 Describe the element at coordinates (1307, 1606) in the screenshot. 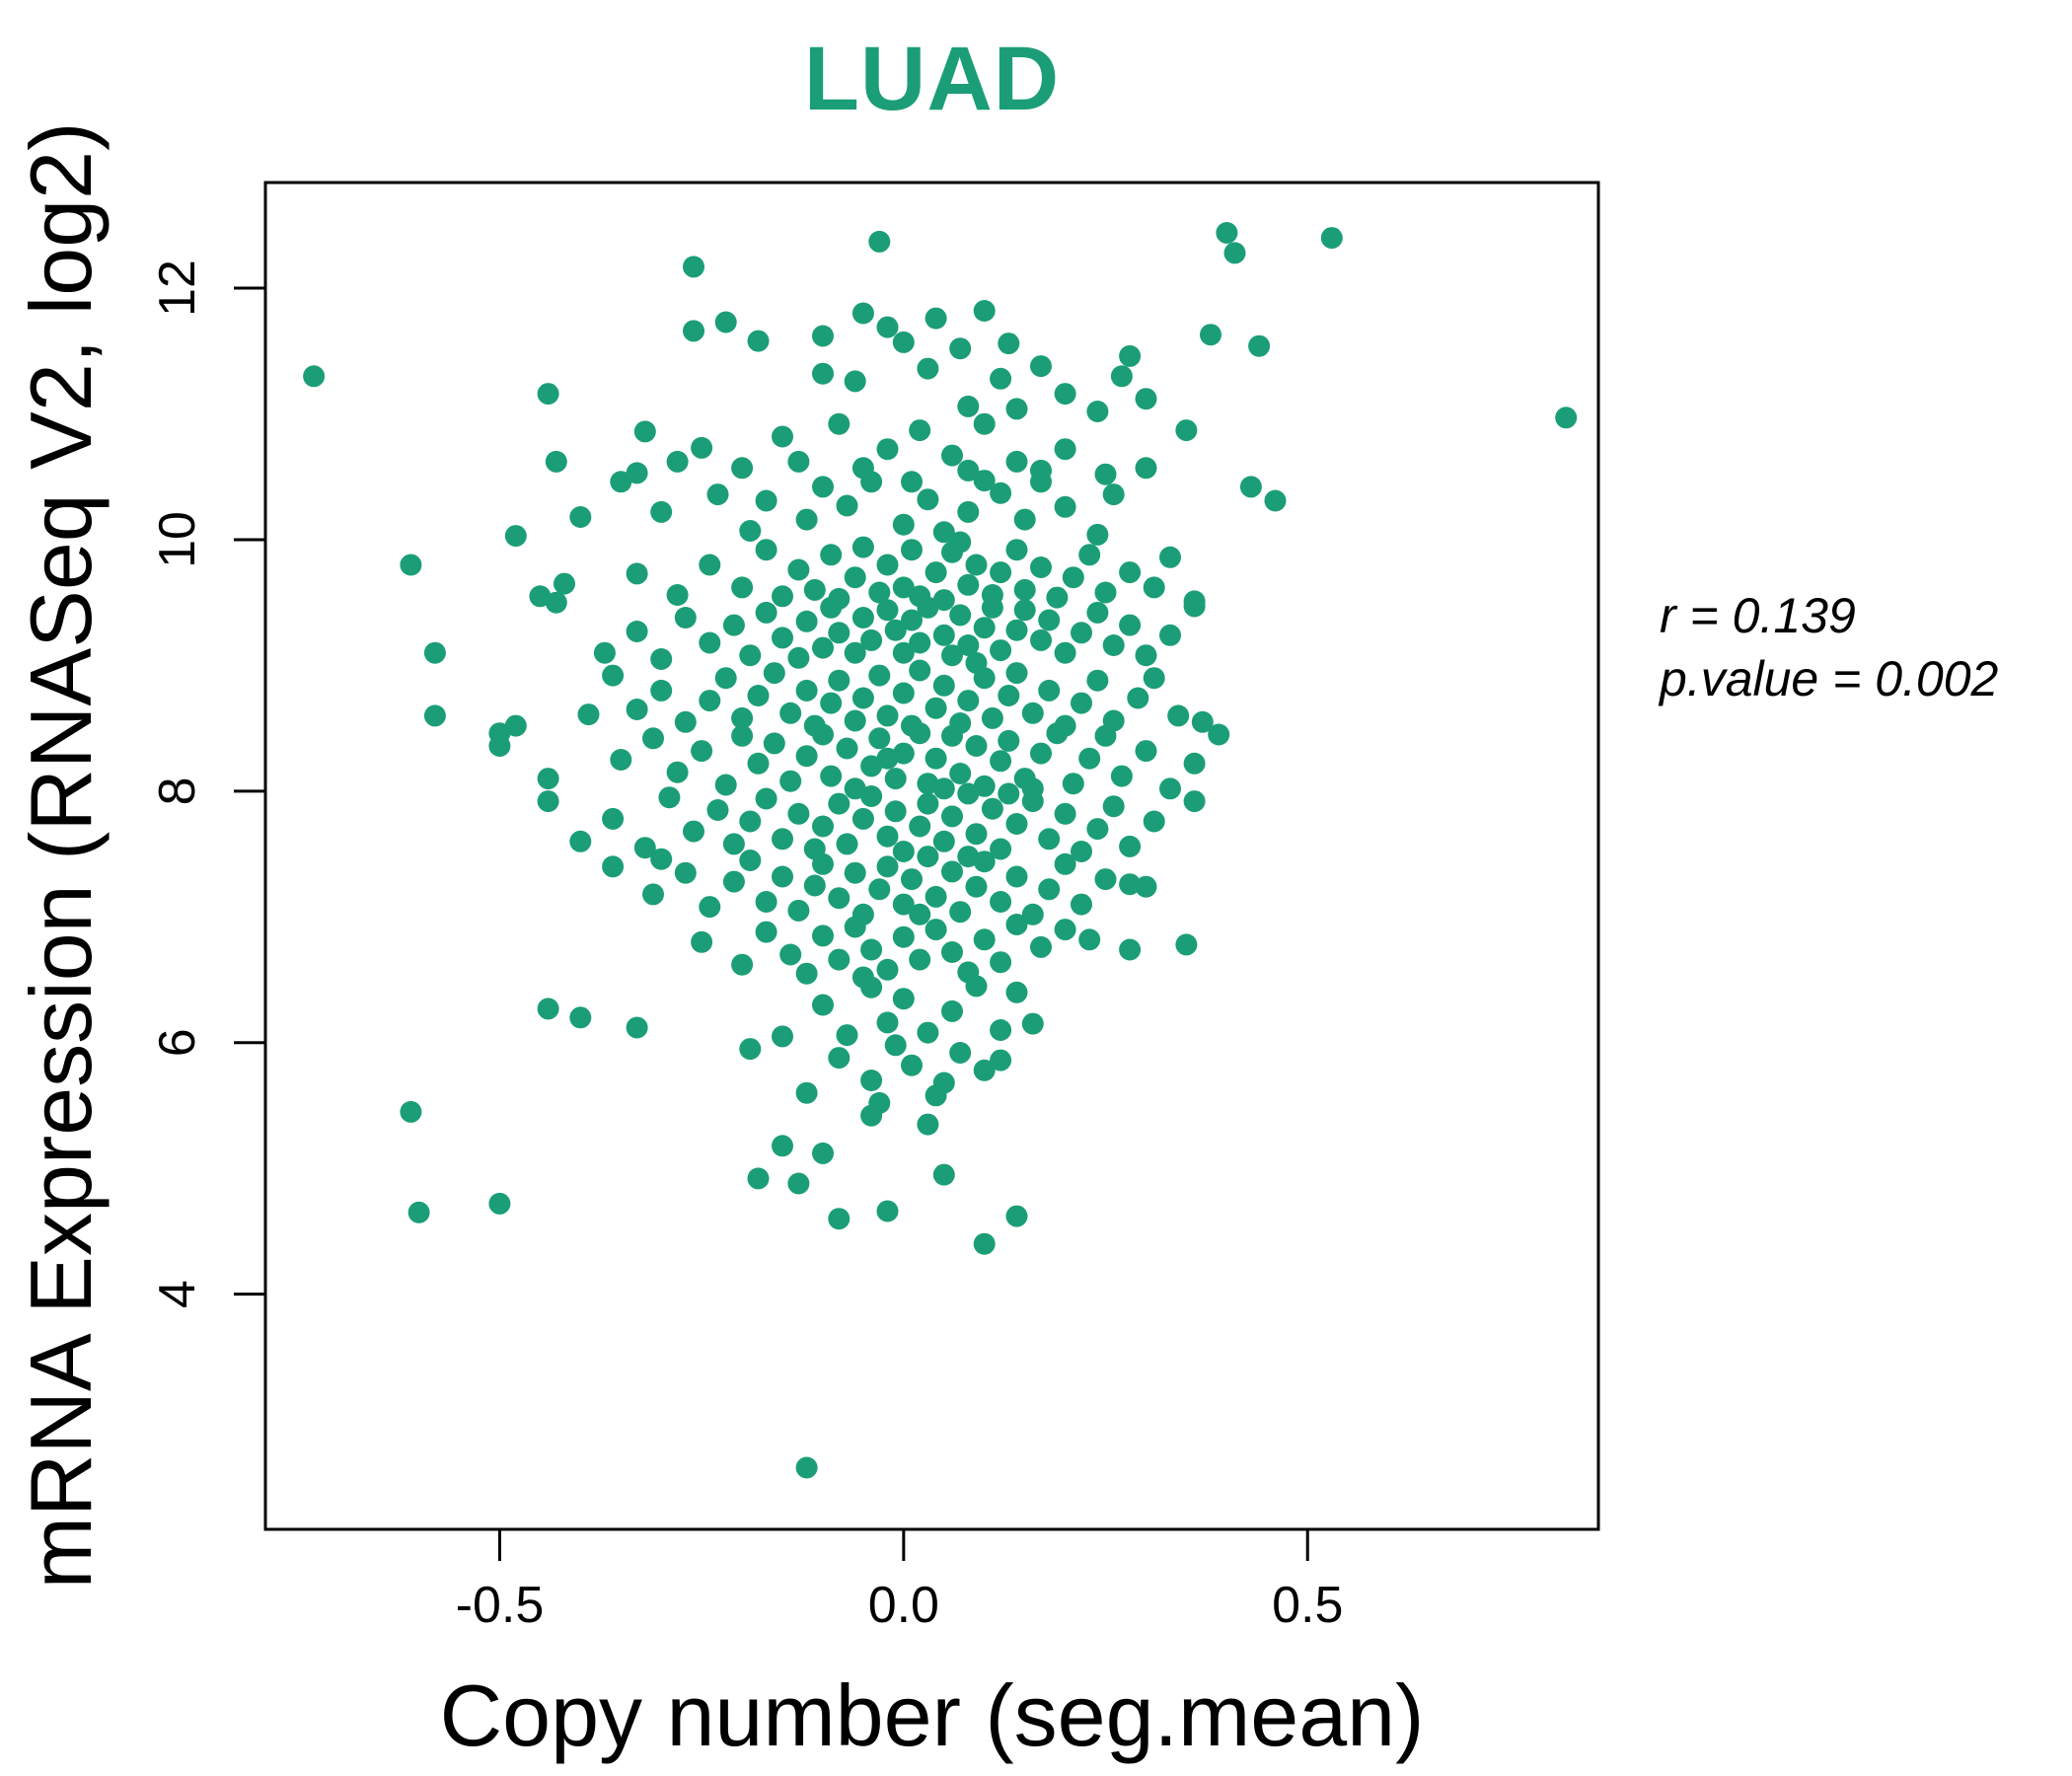

I see `x-tick-label: 0.5` at that location.